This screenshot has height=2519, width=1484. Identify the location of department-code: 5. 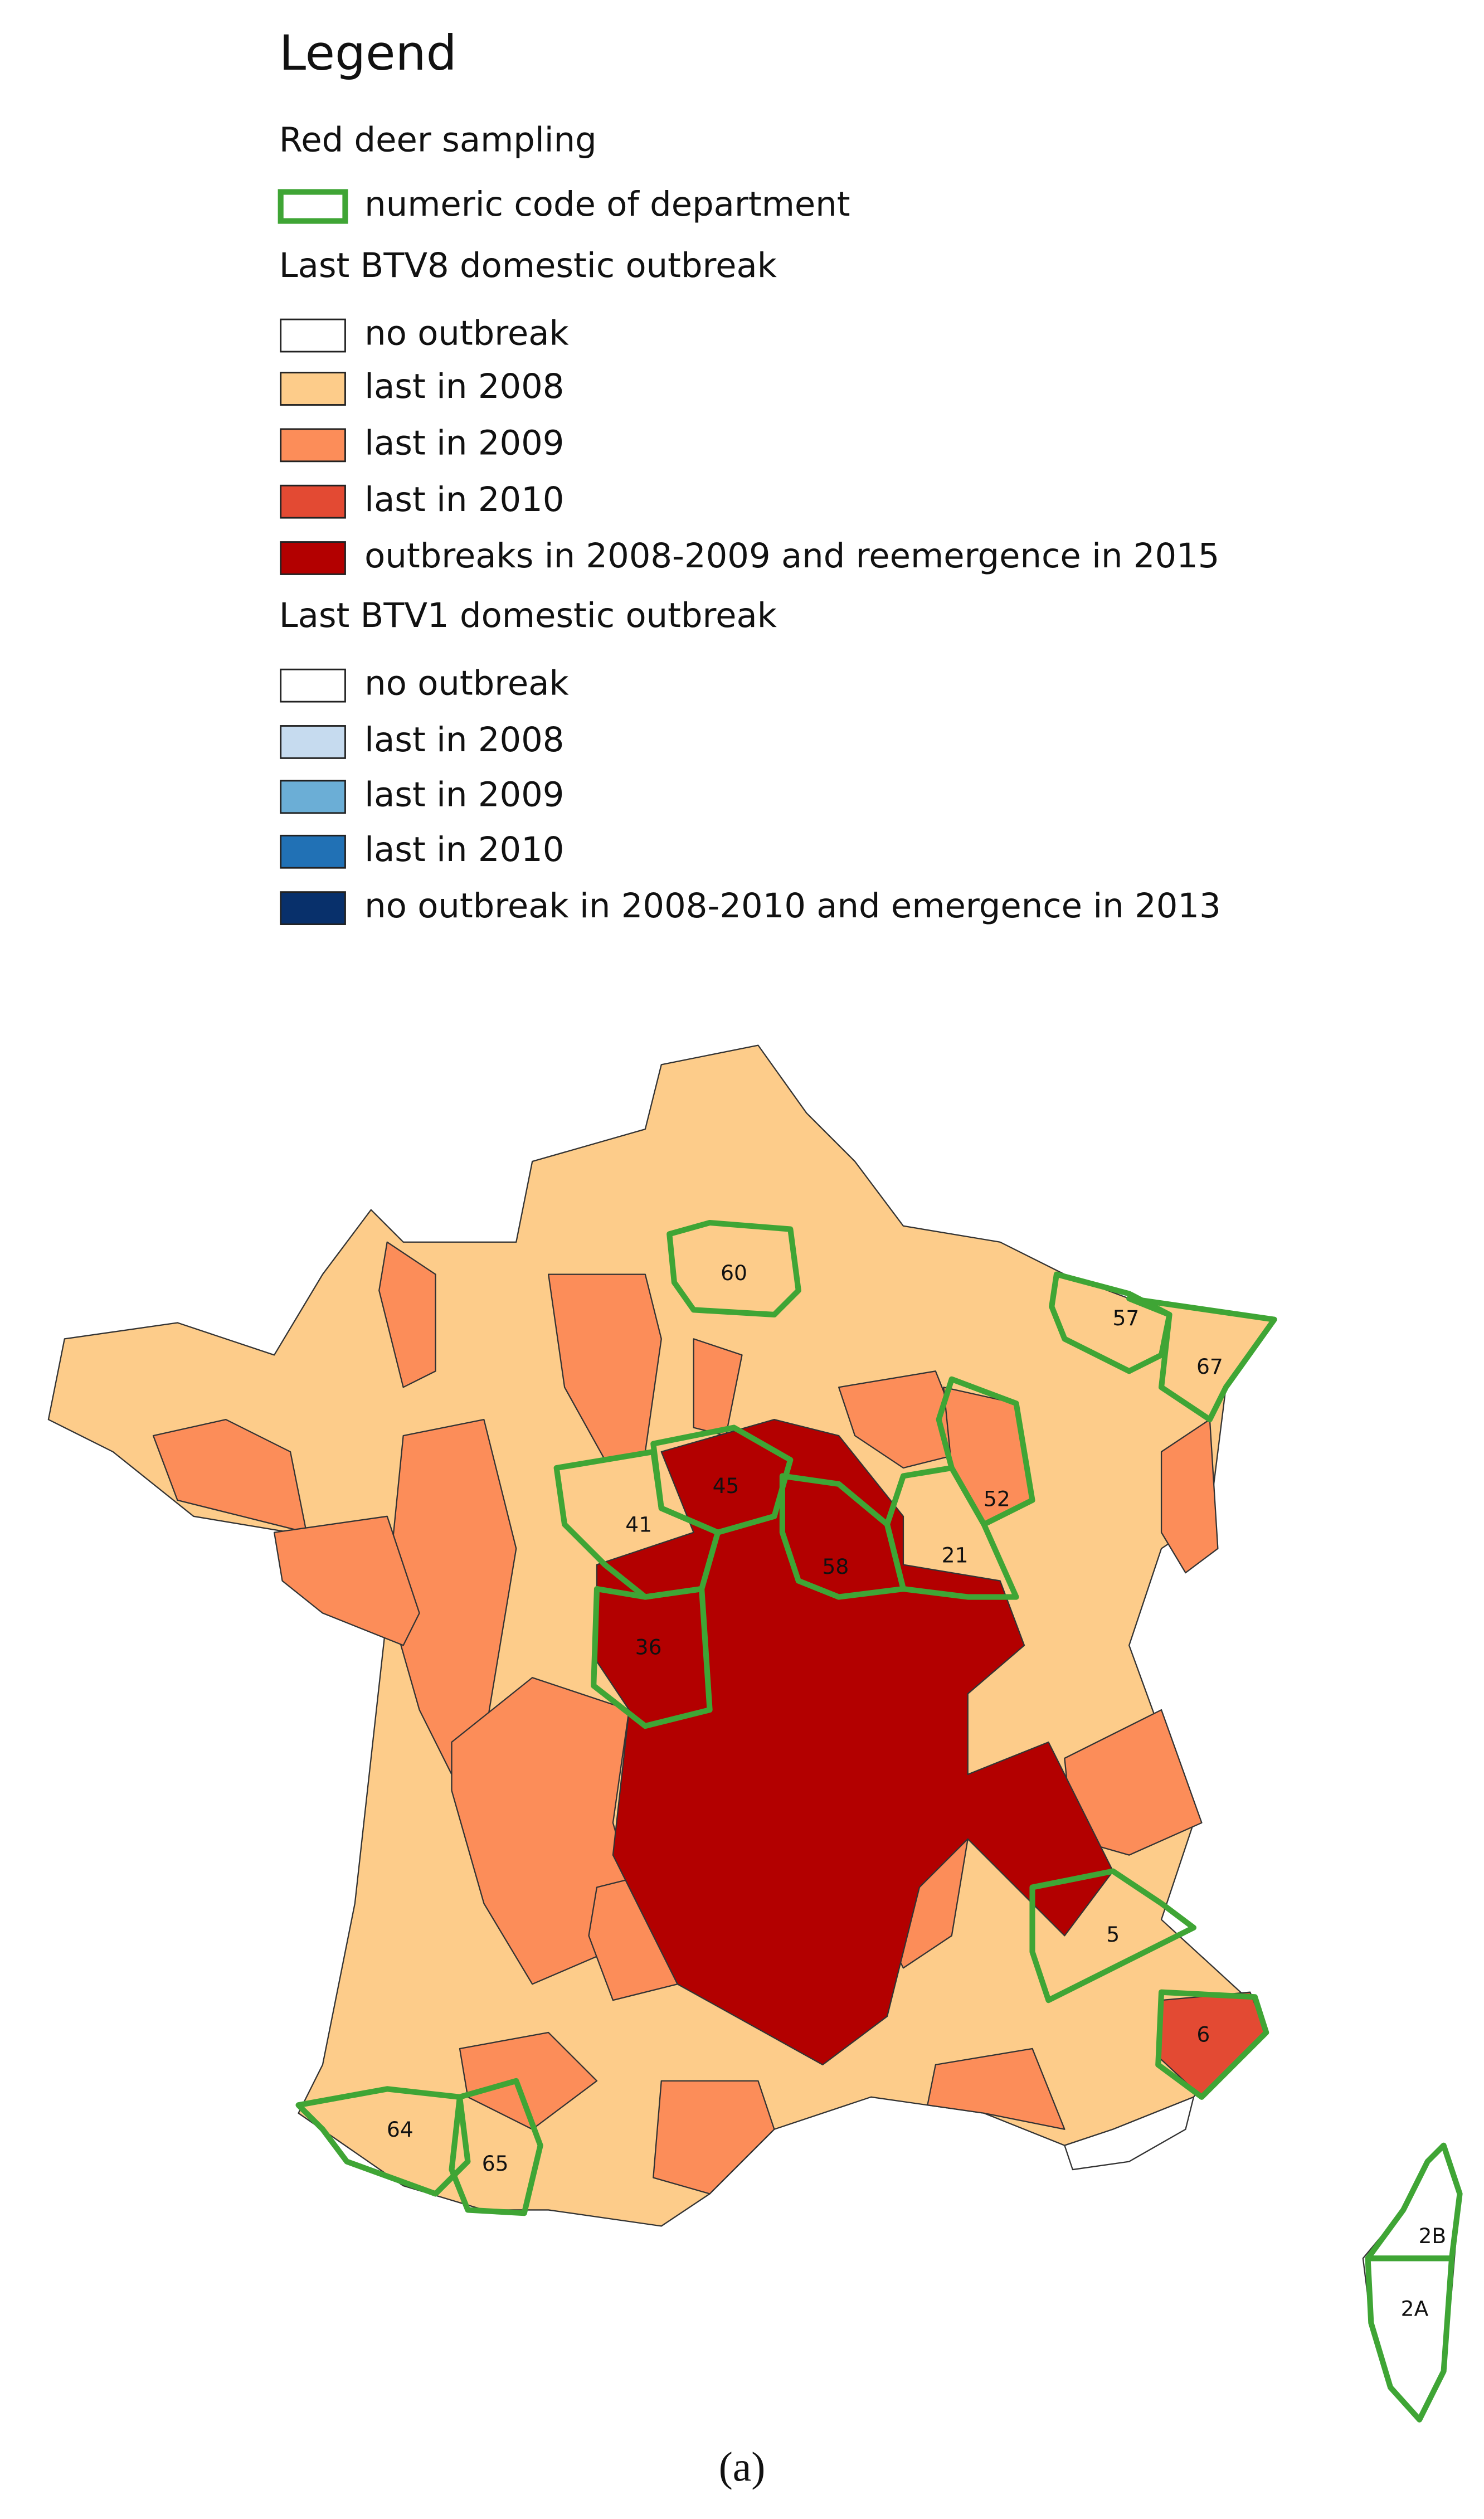
(1113, 1934).